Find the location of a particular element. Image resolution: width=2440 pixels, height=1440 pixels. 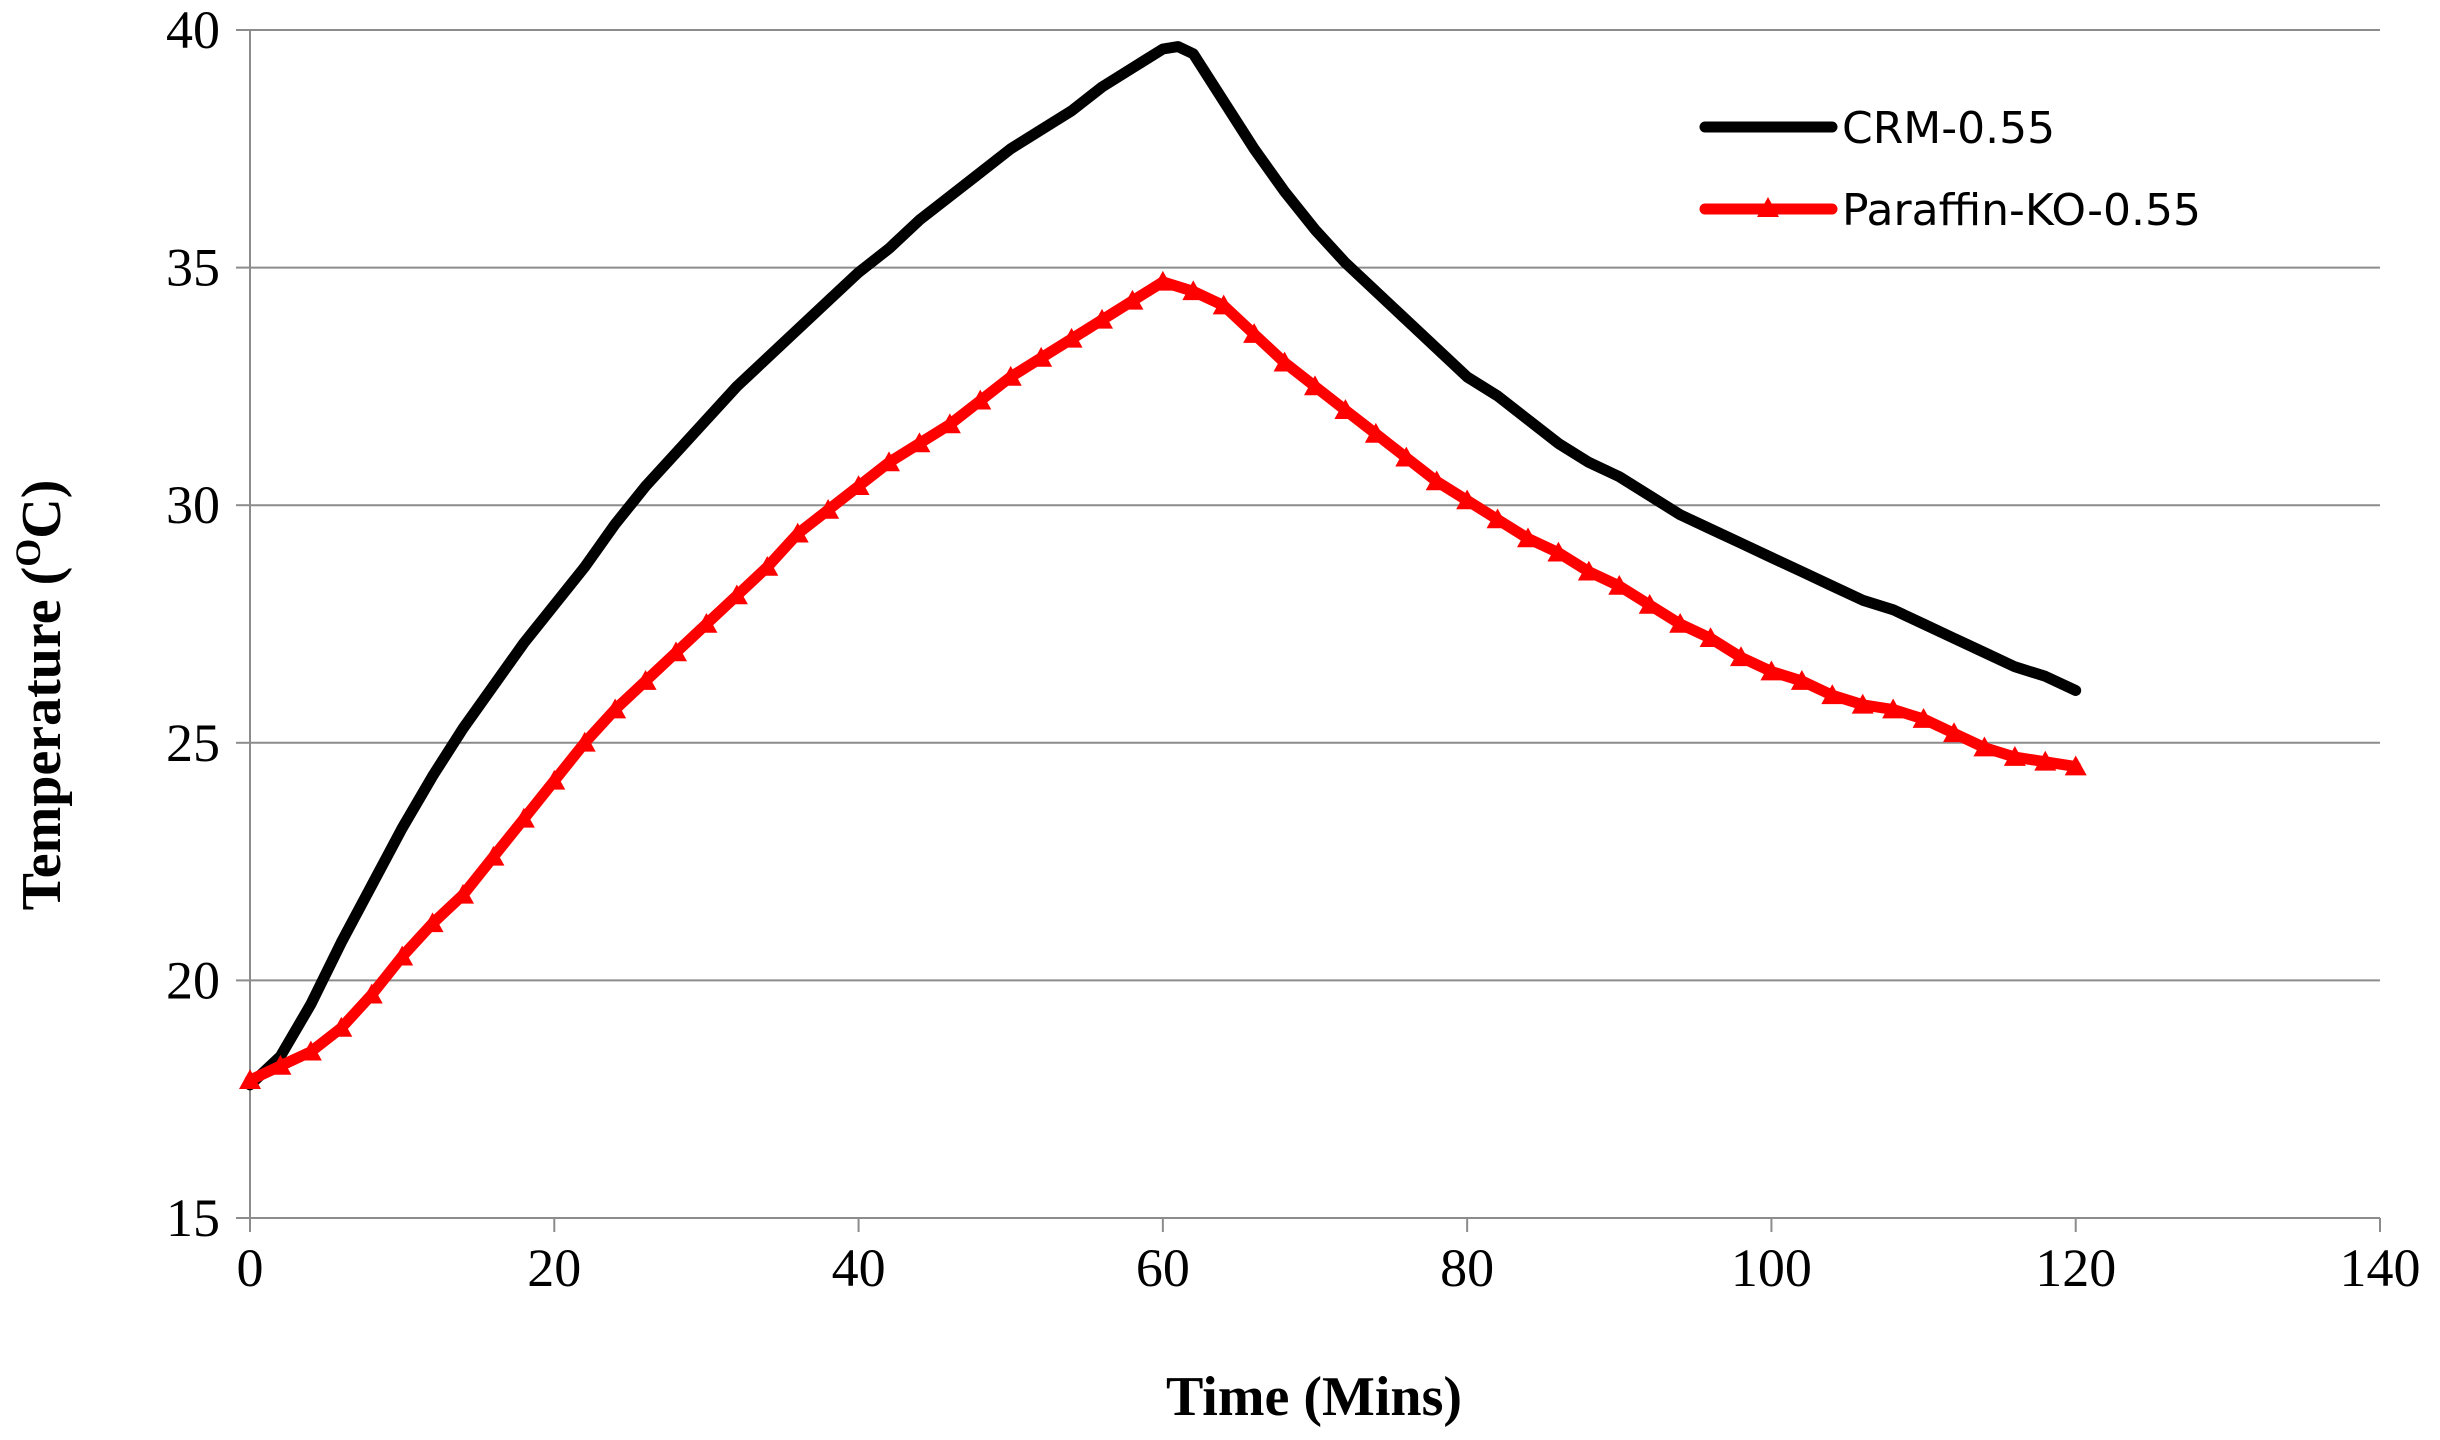

legend-marker-paraffin is located at coordinates (1768, 207).